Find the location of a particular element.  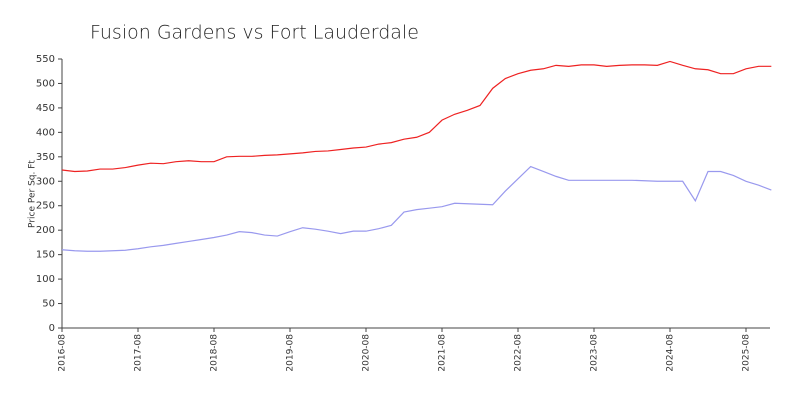

y-tick-label: 150 is located at coordinates (45, 255).